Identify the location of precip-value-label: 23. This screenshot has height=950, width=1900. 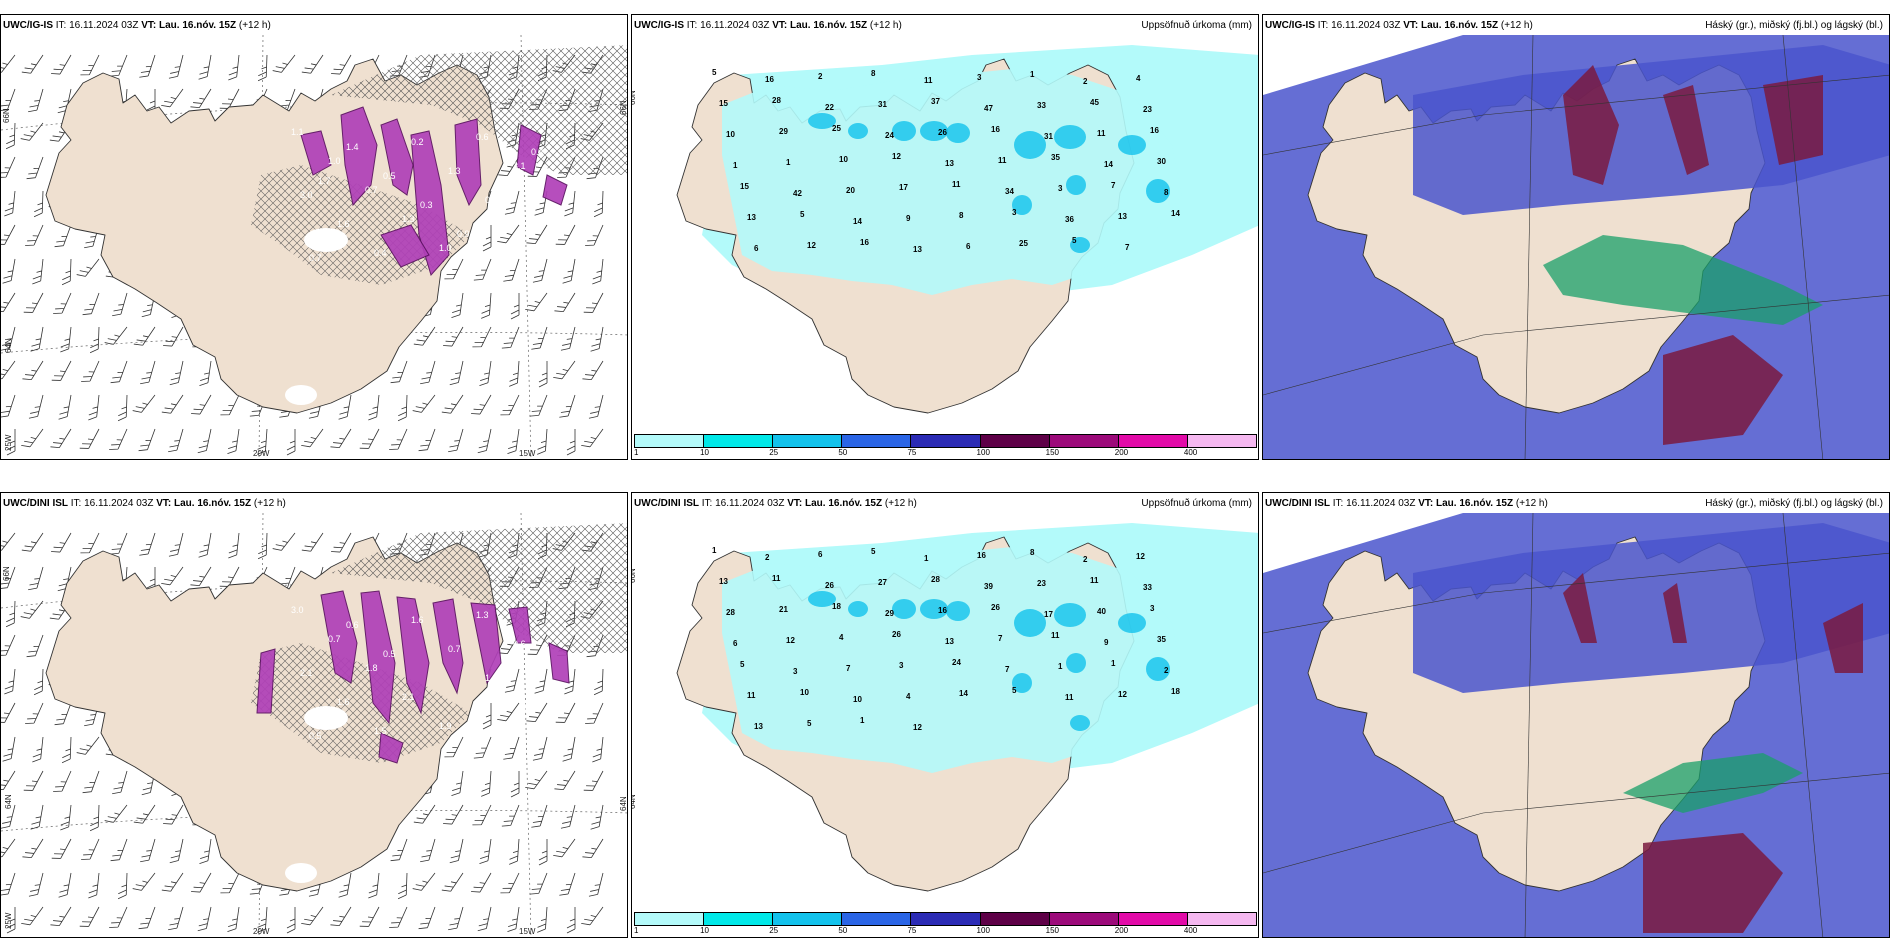
(1041, 583).